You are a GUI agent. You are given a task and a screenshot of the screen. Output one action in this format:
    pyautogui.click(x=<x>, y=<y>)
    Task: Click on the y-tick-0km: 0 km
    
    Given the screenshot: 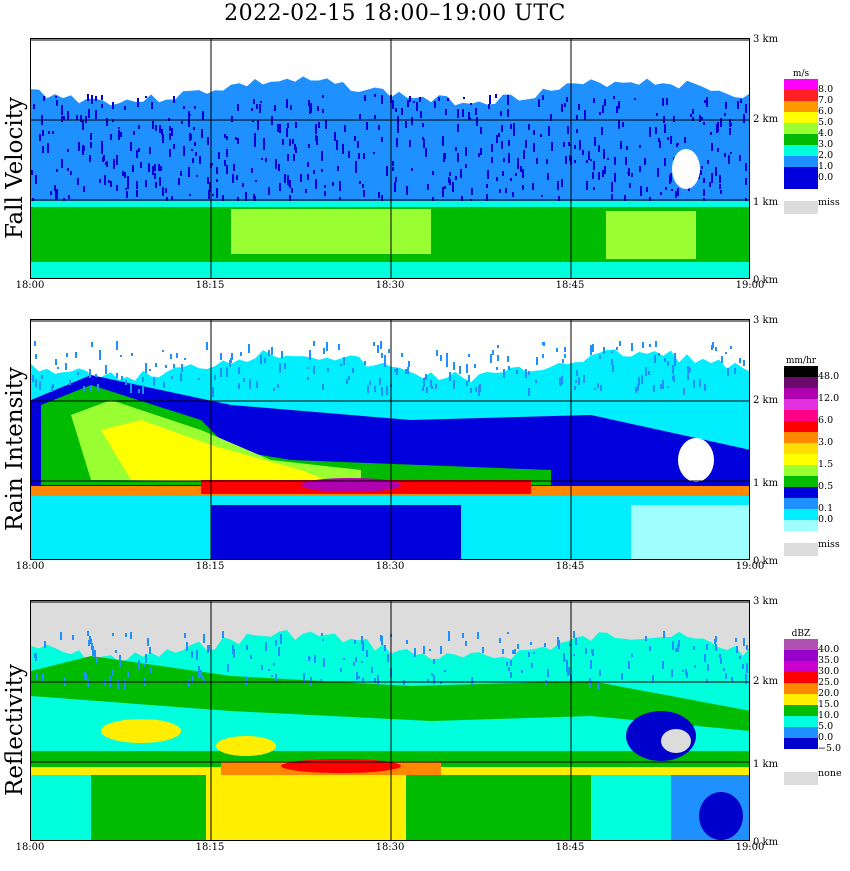 What is the action you would take?
    pyautogui.click(x=766, y=561)
    